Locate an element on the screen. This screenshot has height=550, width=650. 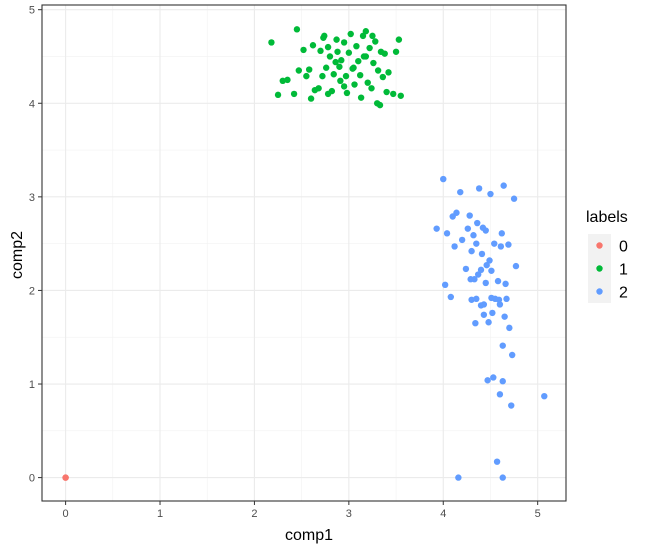
x-axis-title: comp1 is located at coordinates (309, 535).